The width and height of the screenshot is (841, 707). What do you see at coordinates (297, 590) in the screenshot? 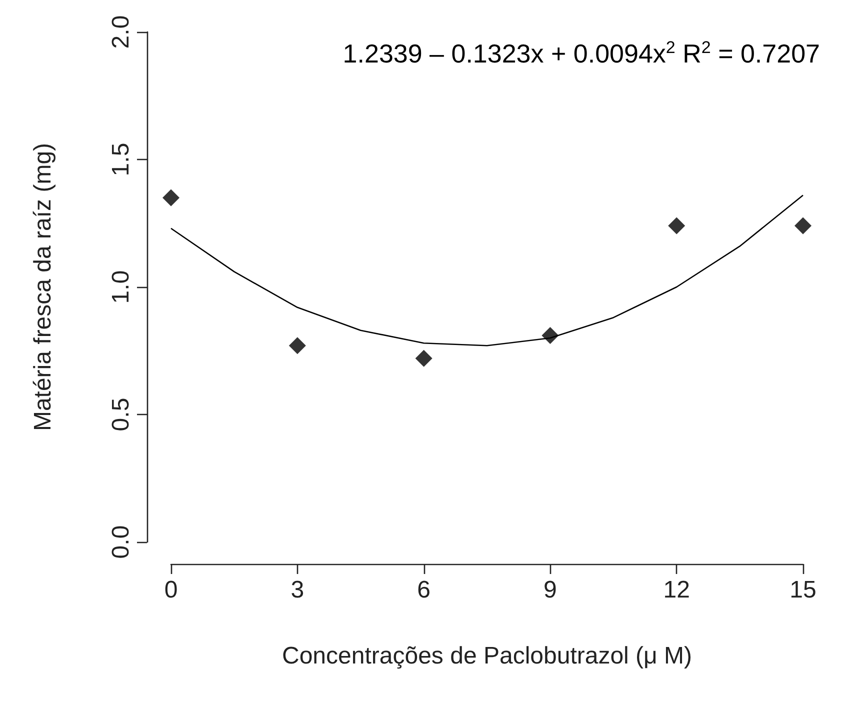
I see `x-tick-label: 3` at bounding box center [297, 590].